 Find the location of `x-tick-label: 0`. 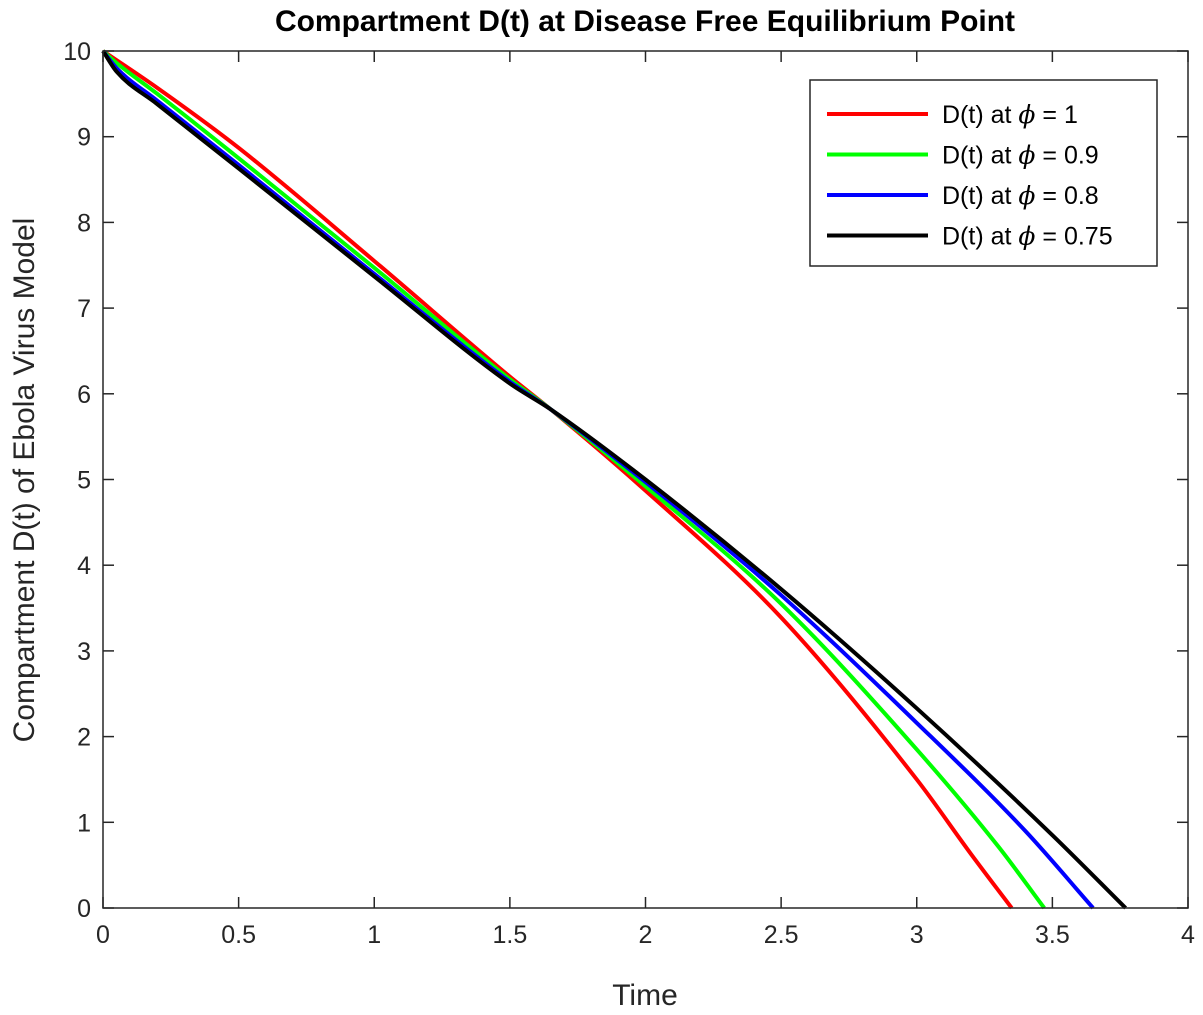

x-tick-label: 0 is located at coordinates (103, 935).